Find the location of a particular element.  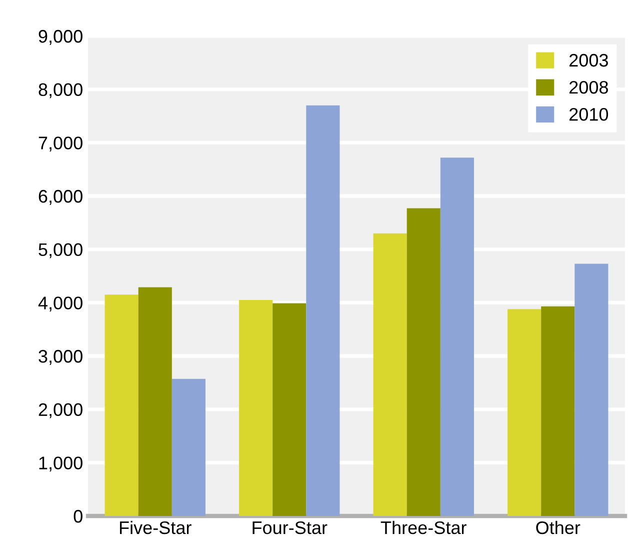

legend-label: 2003 is located at coordinates (588, 60).